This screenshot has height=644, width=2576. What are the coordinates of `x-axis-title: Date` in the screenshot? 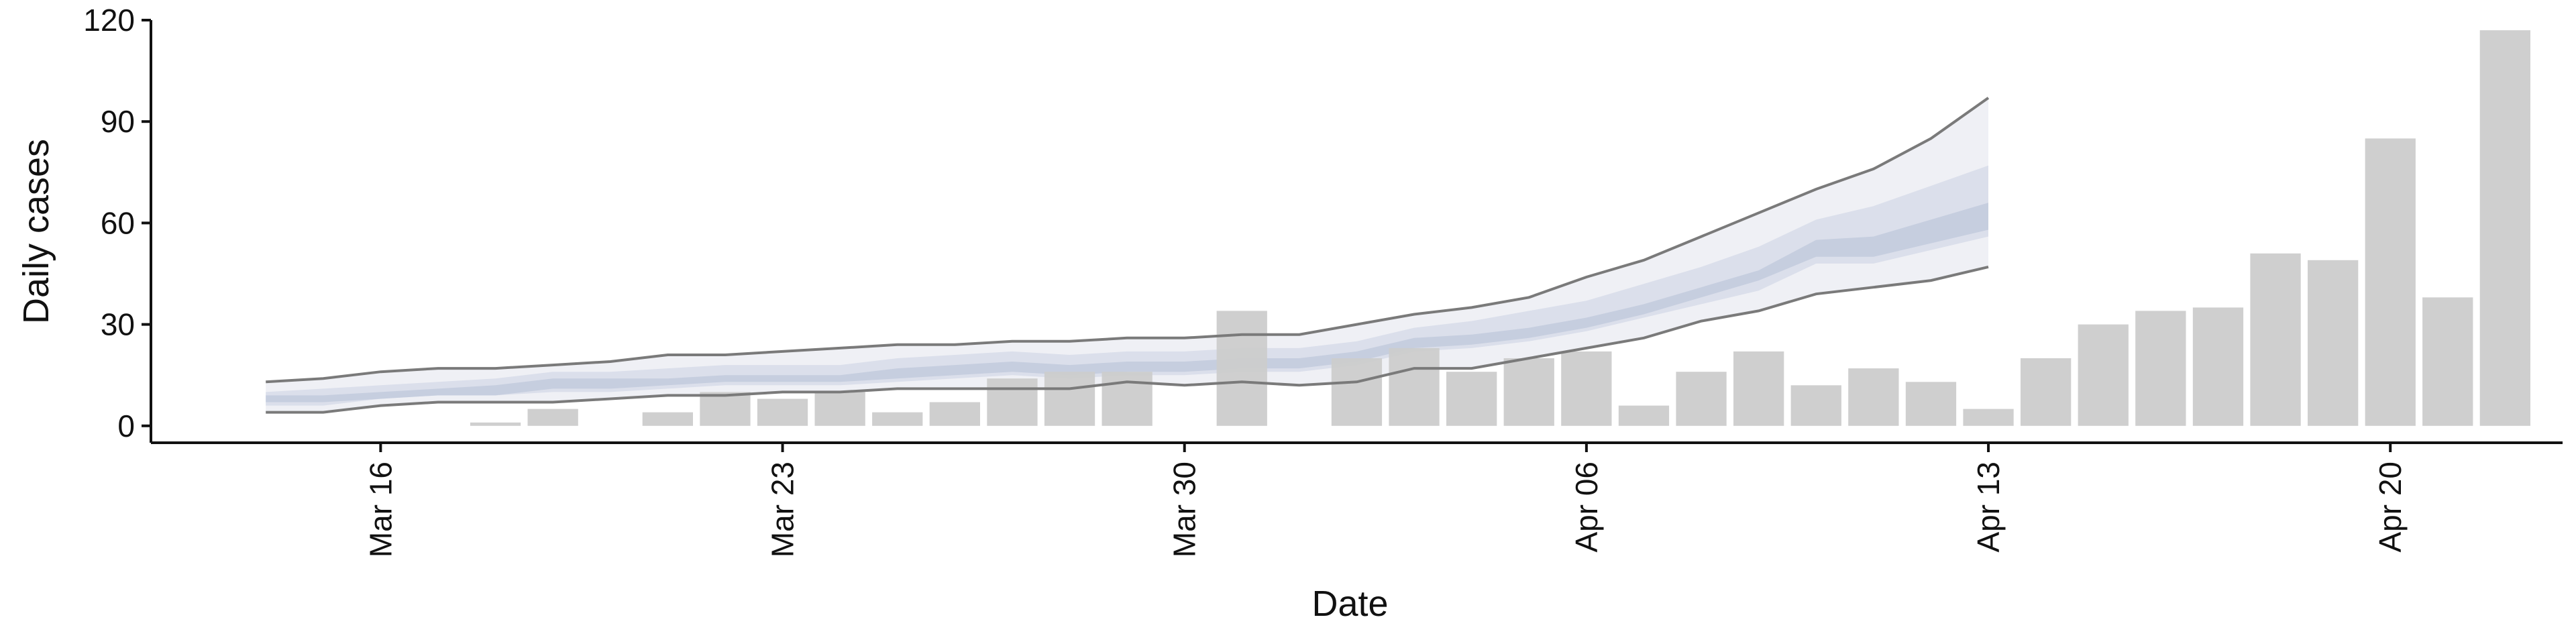 It's located at (1349, 604).